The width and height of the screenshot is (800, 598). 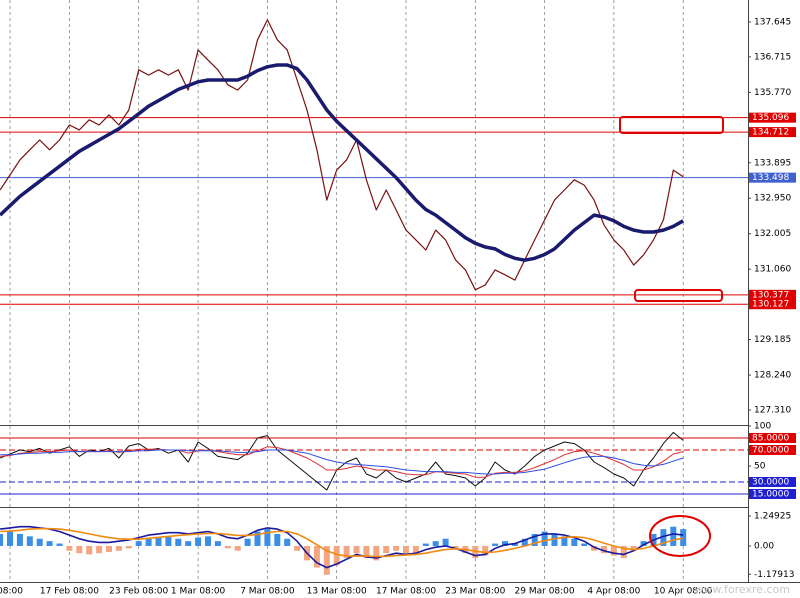 I want to click on y-tick-label: 1.24925, so click(x=772, y=516).